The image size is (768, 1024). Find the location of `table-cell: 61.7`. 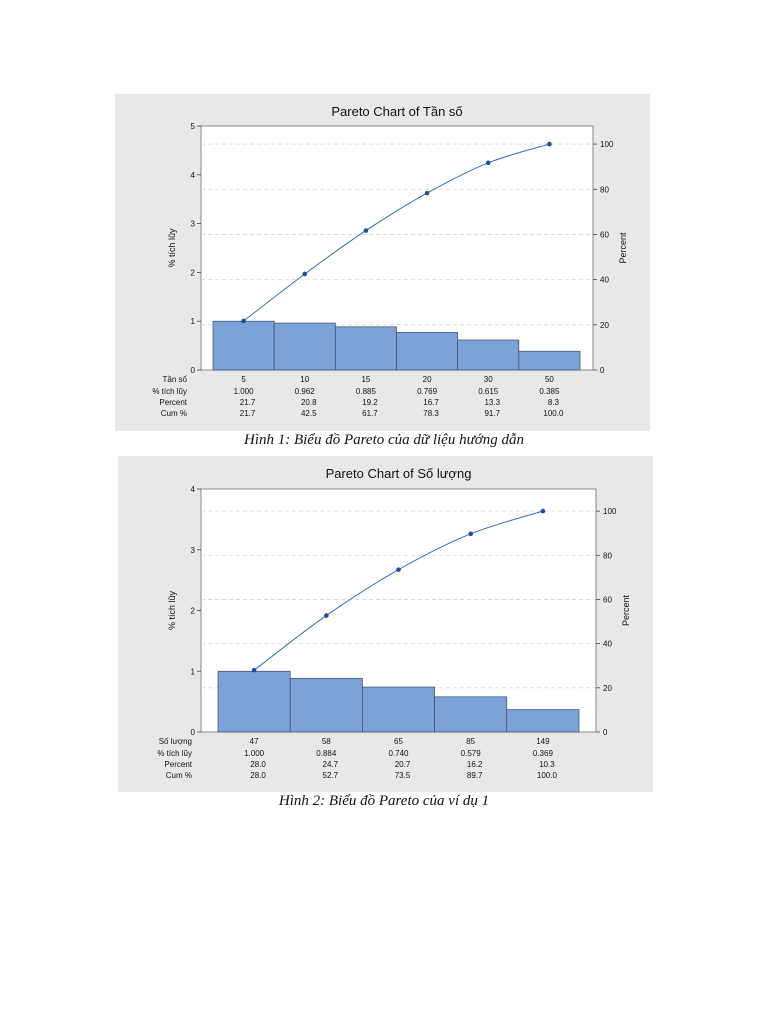

table-cell: 61.7 is located at coordinates (370, 413).